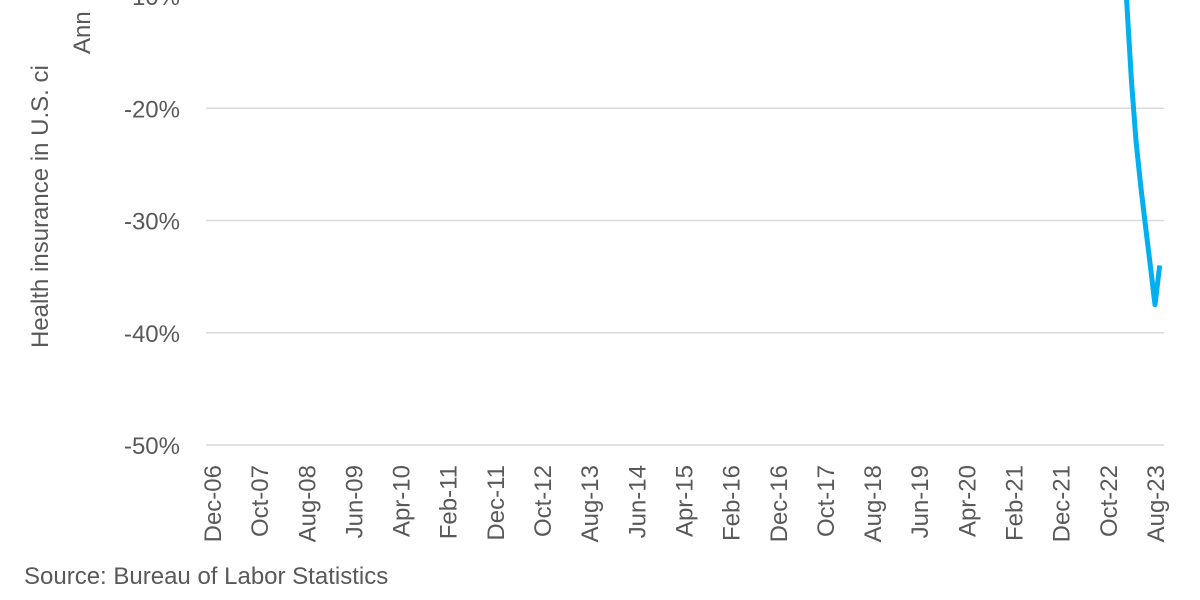 The image size is (1200, 600). What do you see at coordinates (449, 502) in the screenshot?
I see `x-tick-label: Feb-11` at bounding box center [449, 502].